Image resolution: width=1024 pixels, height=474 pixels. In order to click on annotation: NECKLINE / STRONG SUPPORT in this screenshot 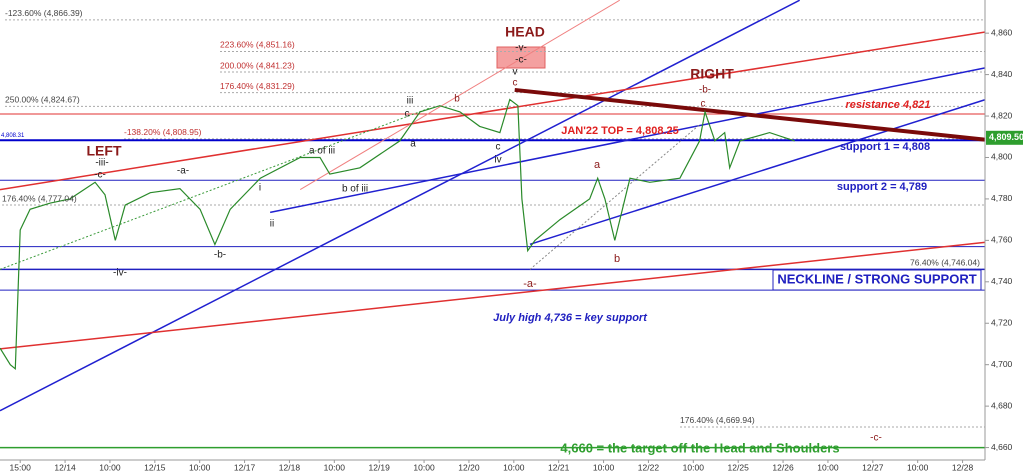, I will do `click(876, 278)`.